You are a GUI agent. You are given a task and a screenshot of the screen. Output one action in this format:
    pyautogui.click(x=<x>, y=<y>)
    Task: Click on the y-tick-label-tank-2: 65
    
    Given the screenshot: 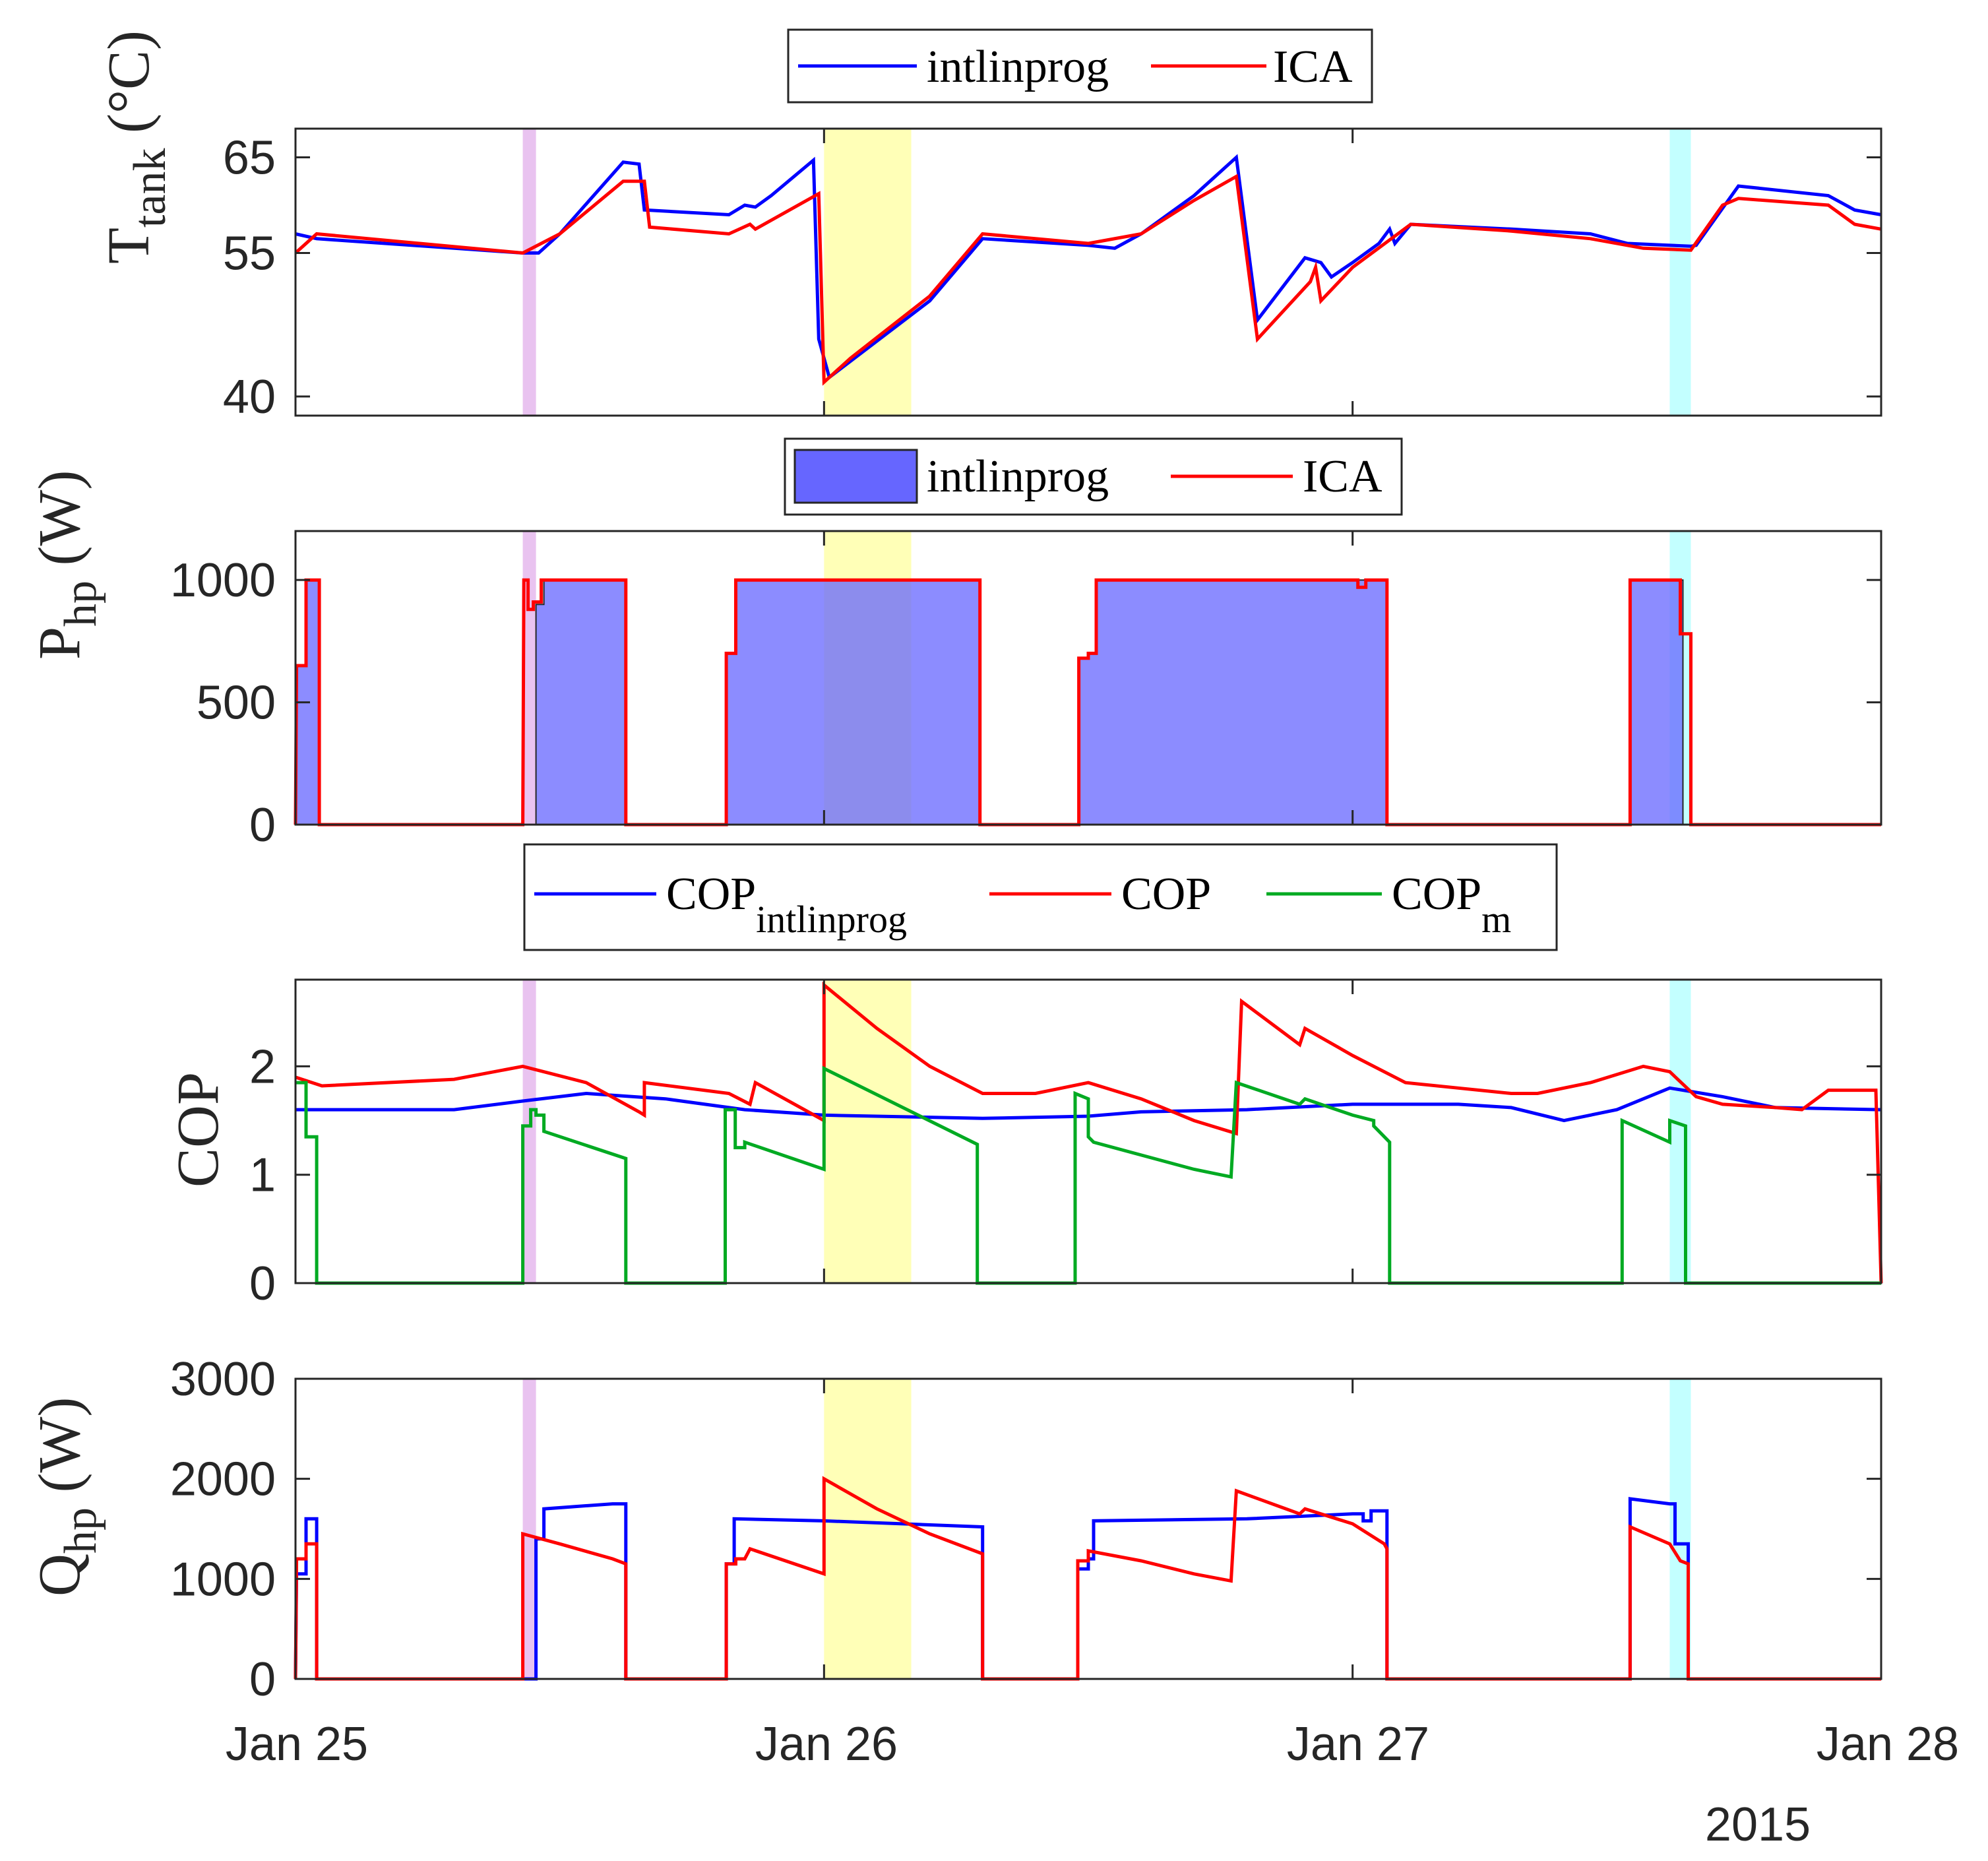 What is the action you would take?
    pyautogui.click(x=249, y=158)
    